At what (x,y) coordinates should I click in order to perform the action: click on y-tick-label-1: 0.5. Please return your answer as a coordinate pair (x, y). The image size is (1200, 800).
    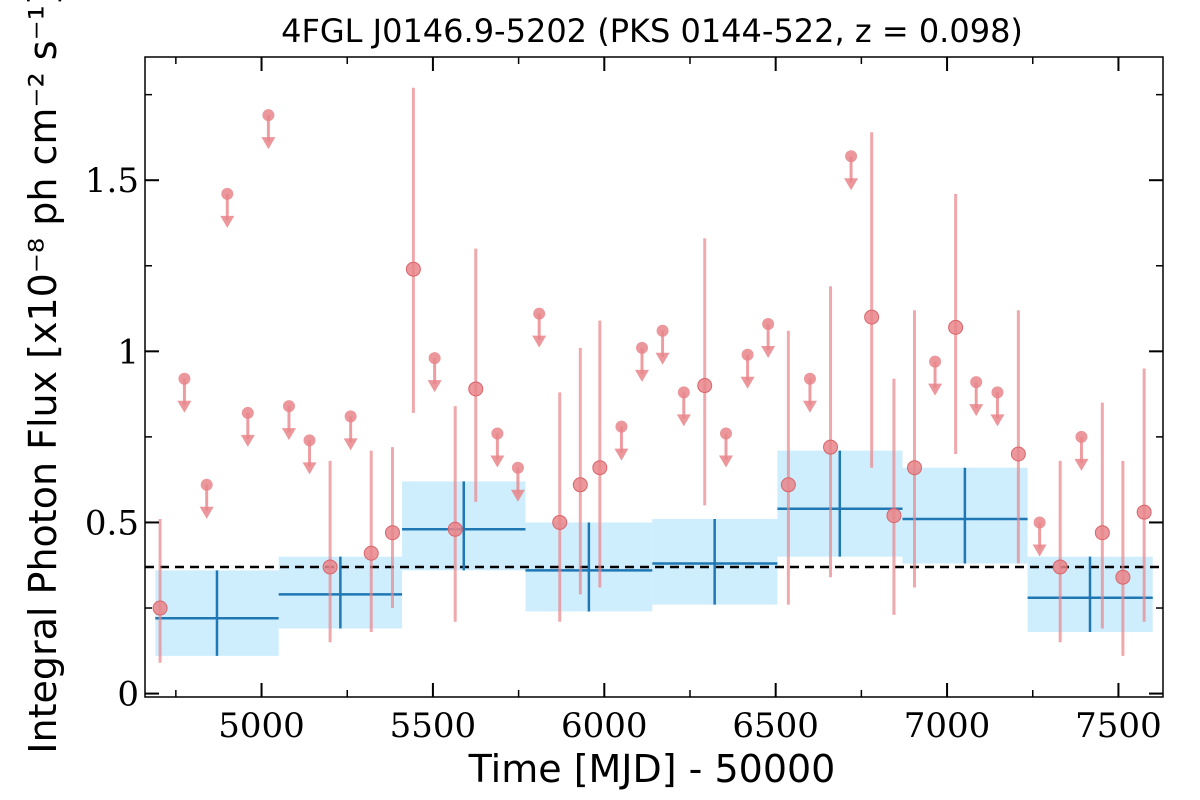
    Looking at the image, I should click on (112, 523).